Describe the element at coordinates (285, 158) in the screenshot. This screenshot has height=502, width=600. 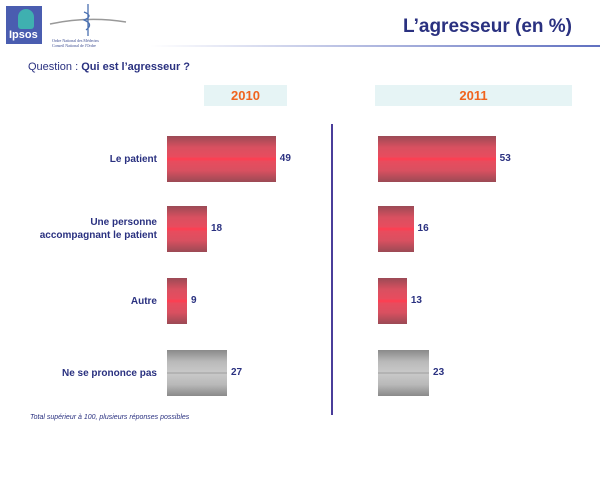
I see `value-label-2010: 49` at that location.